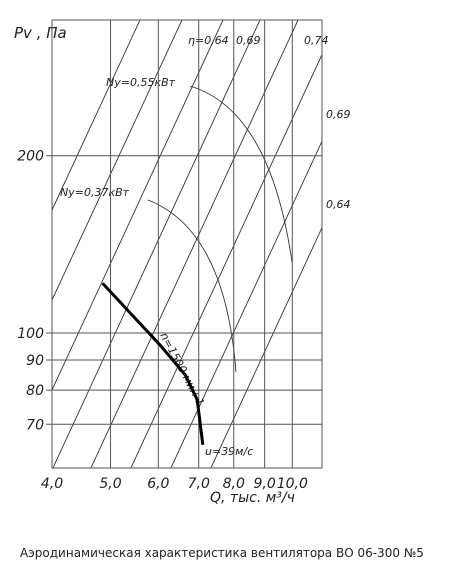 Image resolution: width=475 pixels, height=582 pixels. Describe the element at coordinates (30, 334) in the screenshot. I see `y-tick-label: 100` at that location.